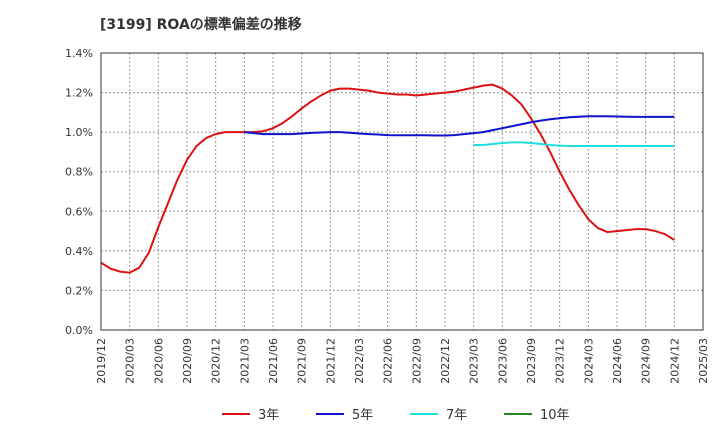  What do you see at coordinates (416, 361) in the screenshot?
I see `x-tick-label: 2022/09` at bounding box center [416, 361].